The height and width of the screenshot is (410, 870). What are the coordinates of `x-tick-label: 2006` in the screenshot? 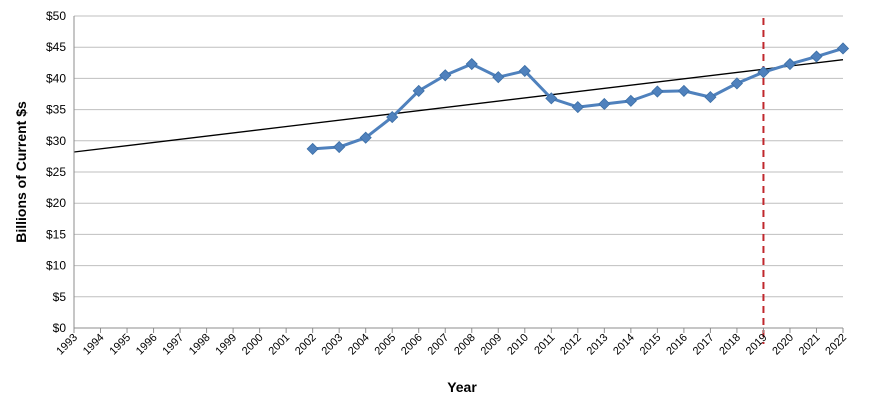 It's located at (412, 345).